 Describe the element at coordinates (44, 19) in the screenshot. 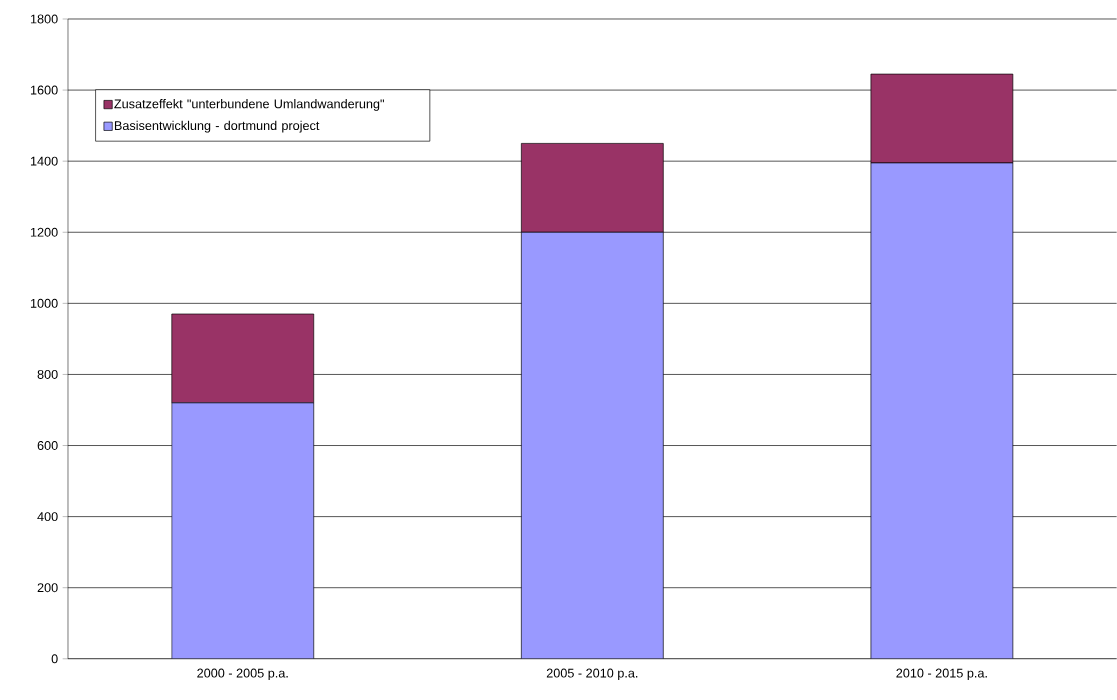

I see `y-tick-label: 1800` at that location.